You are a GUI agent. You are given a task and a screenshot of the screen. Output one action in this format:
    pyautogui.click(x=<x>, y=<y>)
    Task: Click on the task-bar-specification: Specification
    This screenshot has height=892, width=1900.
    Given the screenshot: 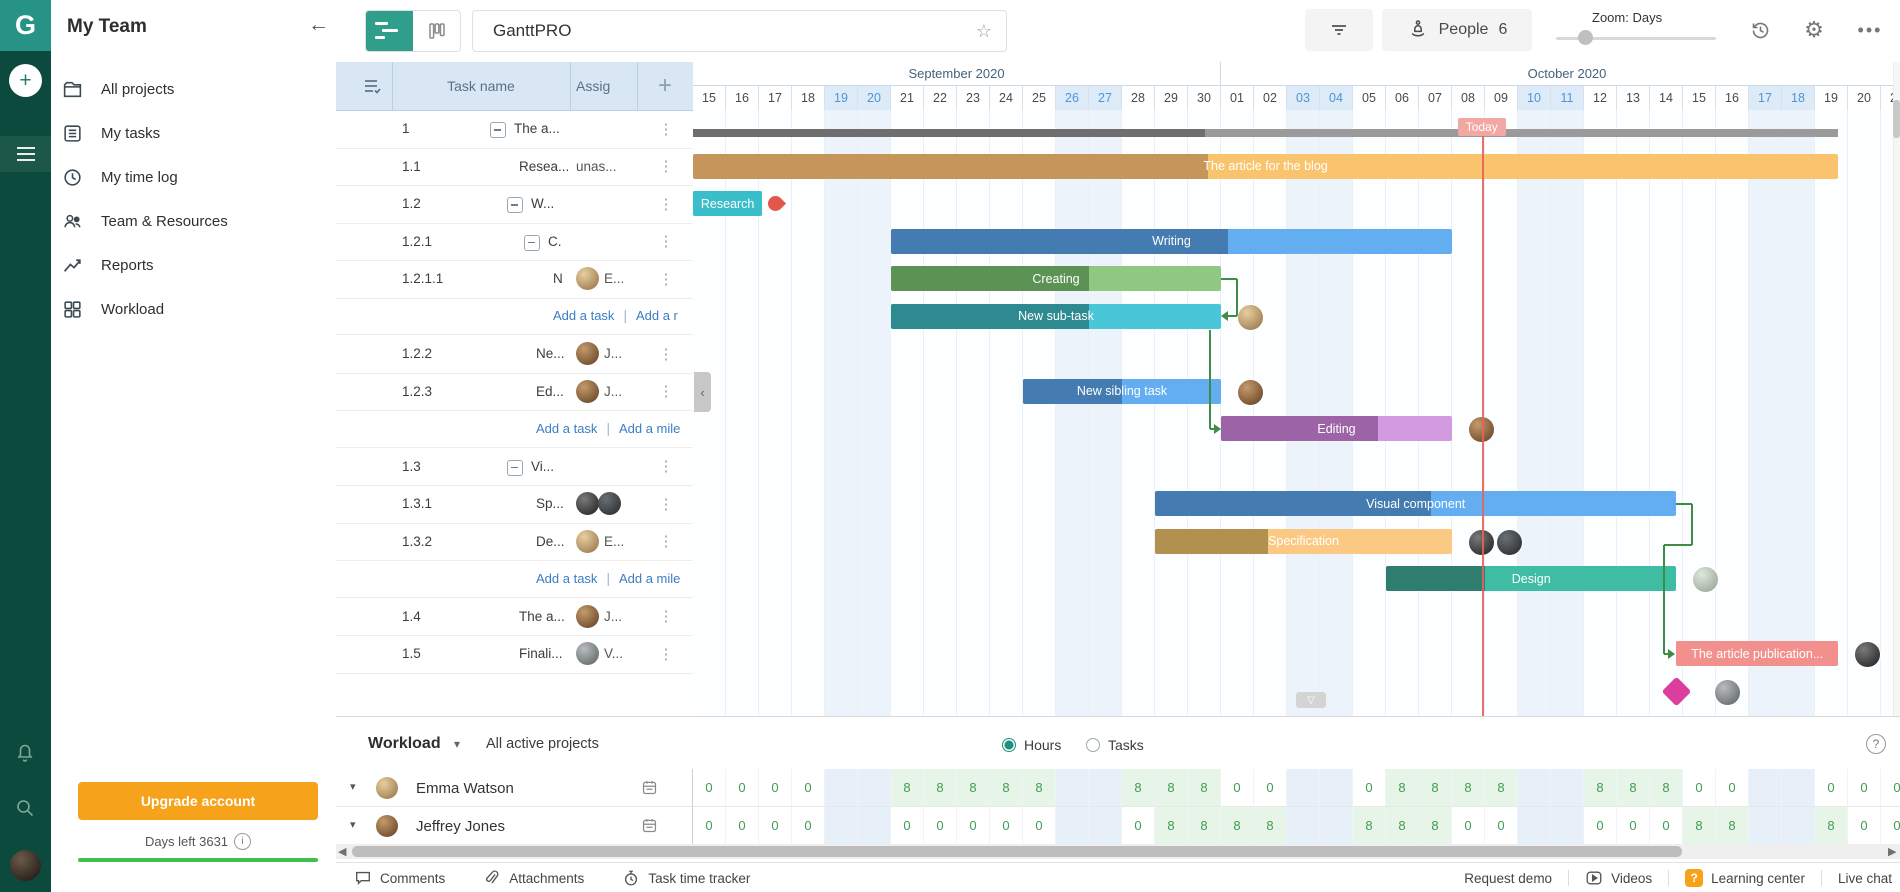 What is the action you would take?
    pyautogui.click(x=1303, y=541)
    